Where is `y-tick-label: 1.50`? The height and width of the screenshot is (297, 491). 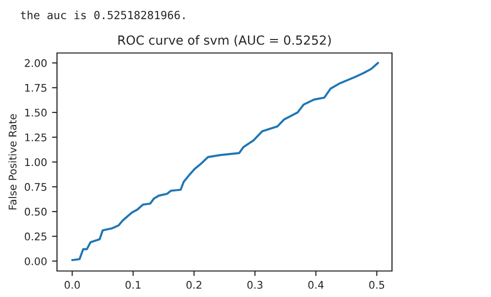 y-tick-label: 1.50 is located at coordinates (36, 112).